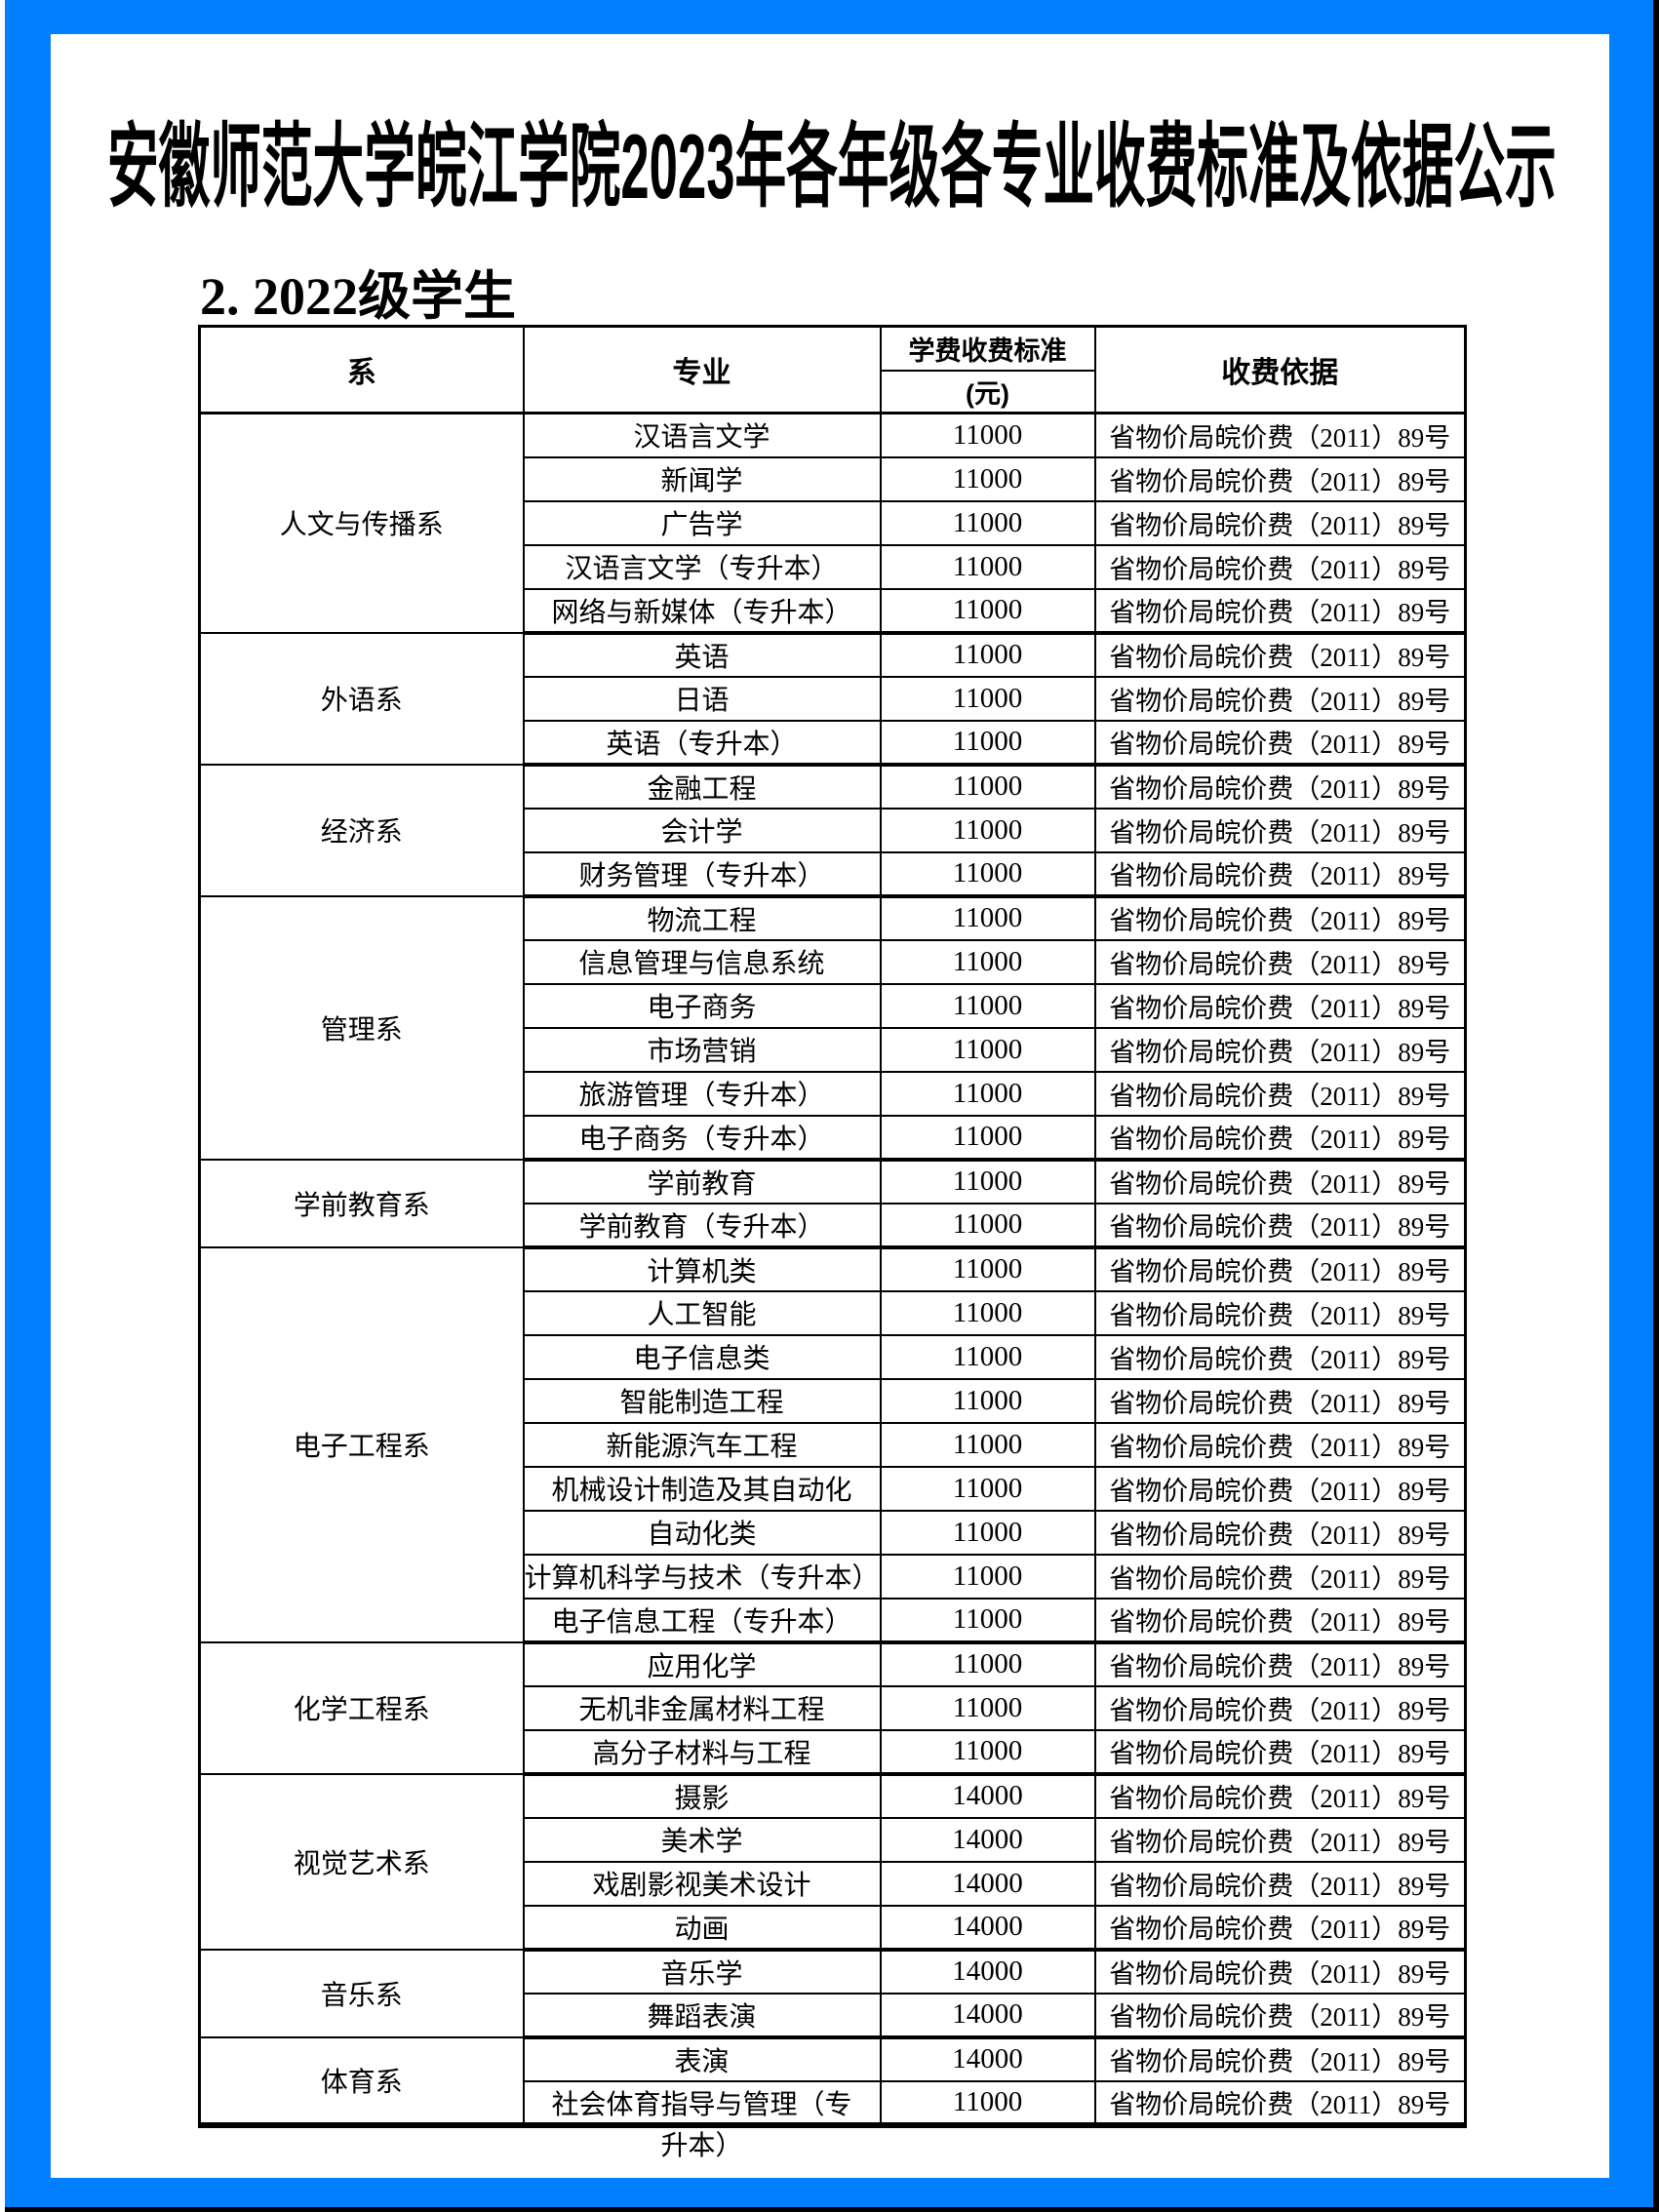  I want to click on column-header-department: 系, so click(361, 370).